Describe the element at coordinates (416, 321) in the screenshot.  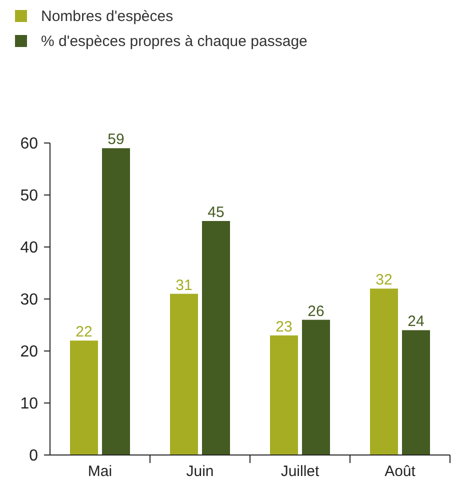
I see `data-label: 24` at that location.